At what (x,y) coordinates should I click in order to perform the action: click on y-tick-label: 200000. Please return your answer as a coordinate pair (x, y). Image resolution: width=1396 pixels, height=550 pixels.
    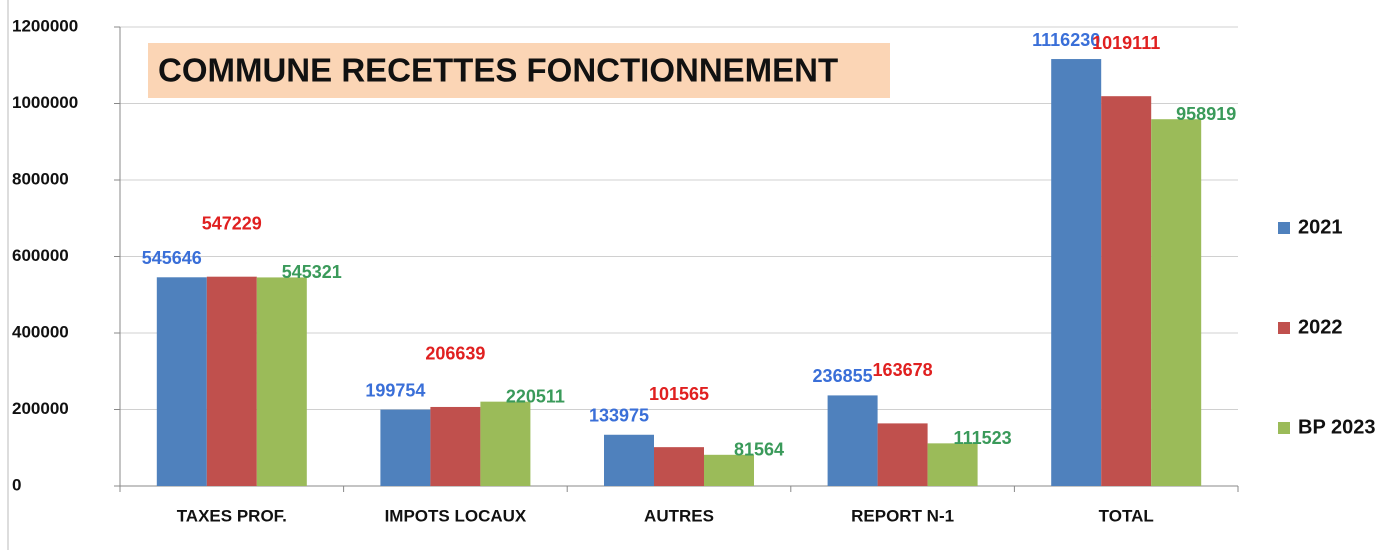
    Looking at the image, I should click on (40, 408).